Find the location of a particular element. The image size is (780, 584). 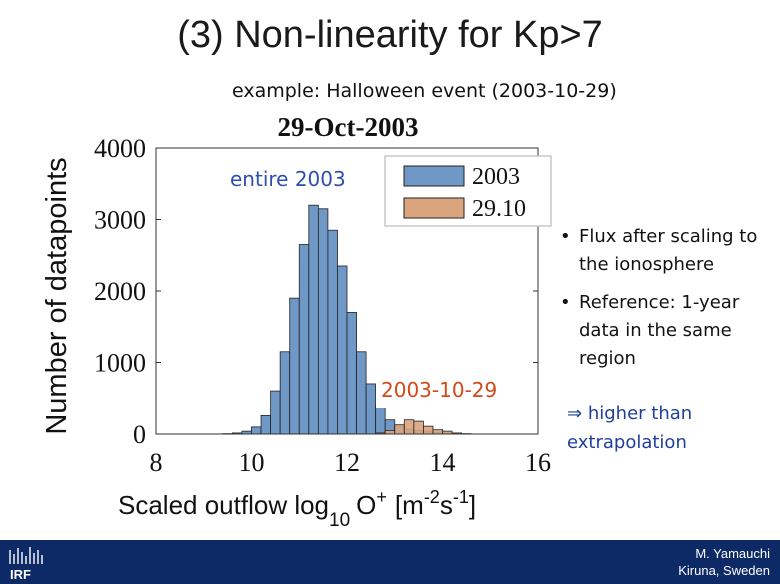

bar-2003-10.3 is located at coordinates (265, 425).